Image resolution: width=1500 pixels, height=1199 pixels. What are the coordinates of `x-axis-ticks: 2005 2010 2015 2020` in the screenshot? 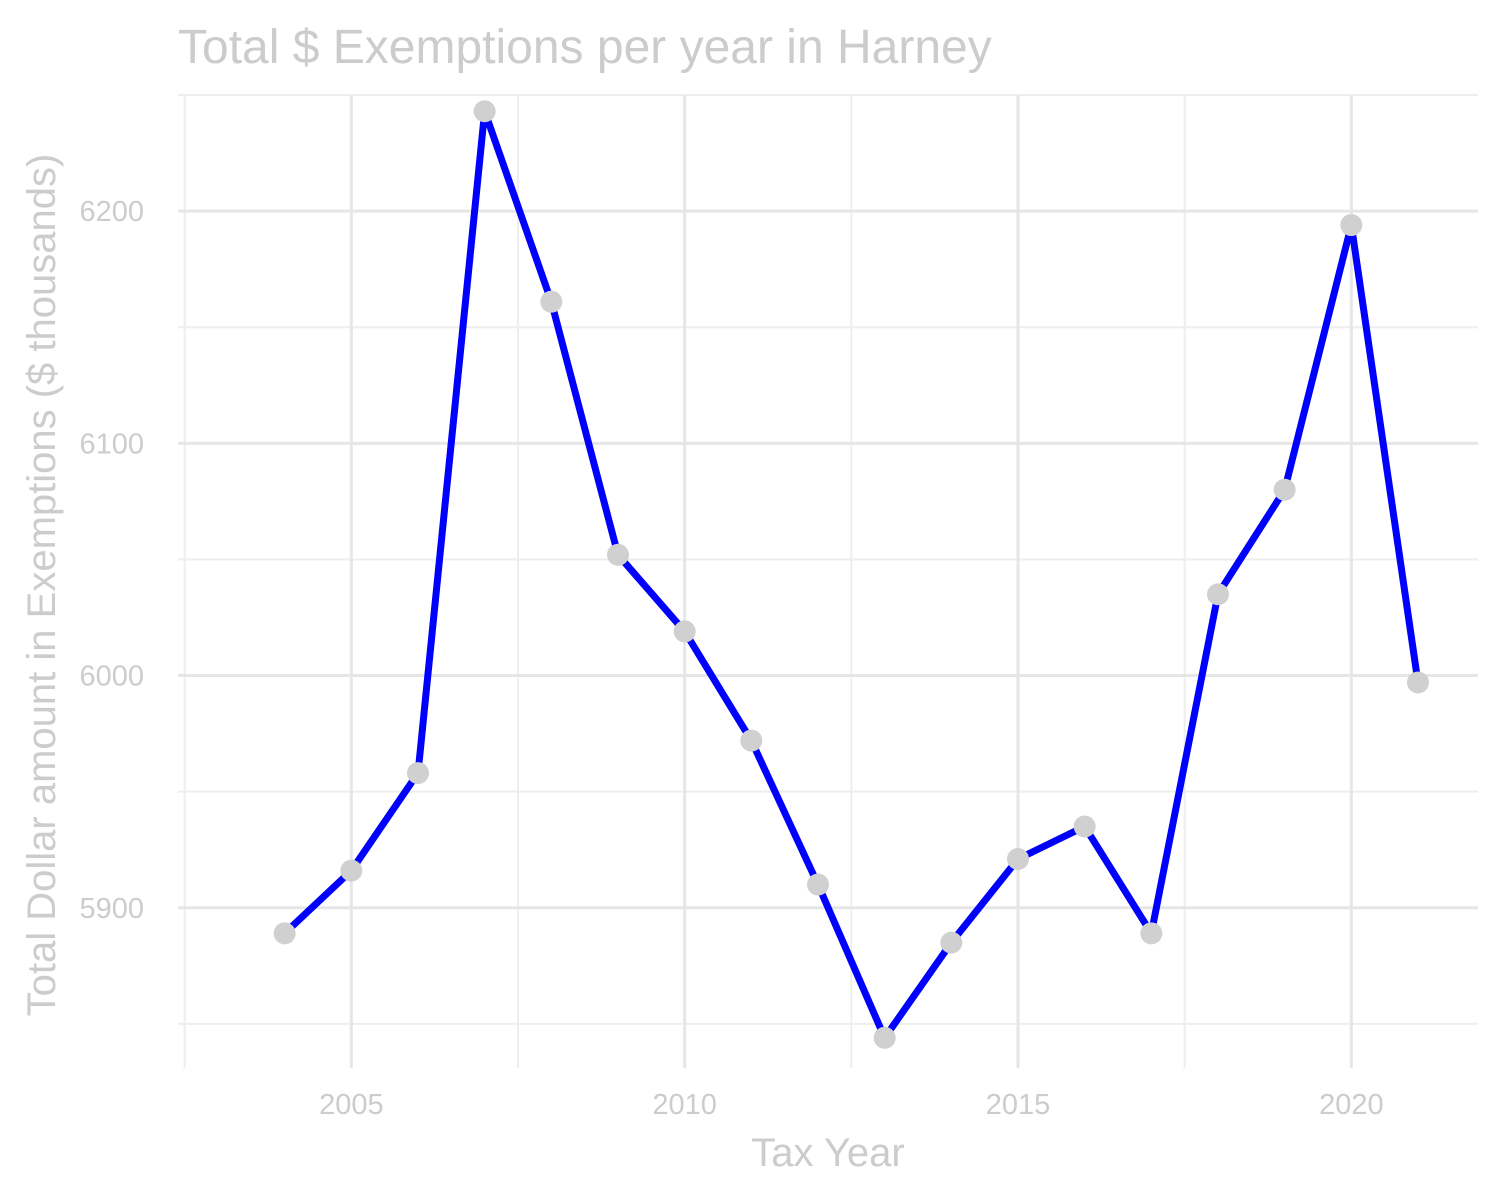 It's located at (851, 1105).